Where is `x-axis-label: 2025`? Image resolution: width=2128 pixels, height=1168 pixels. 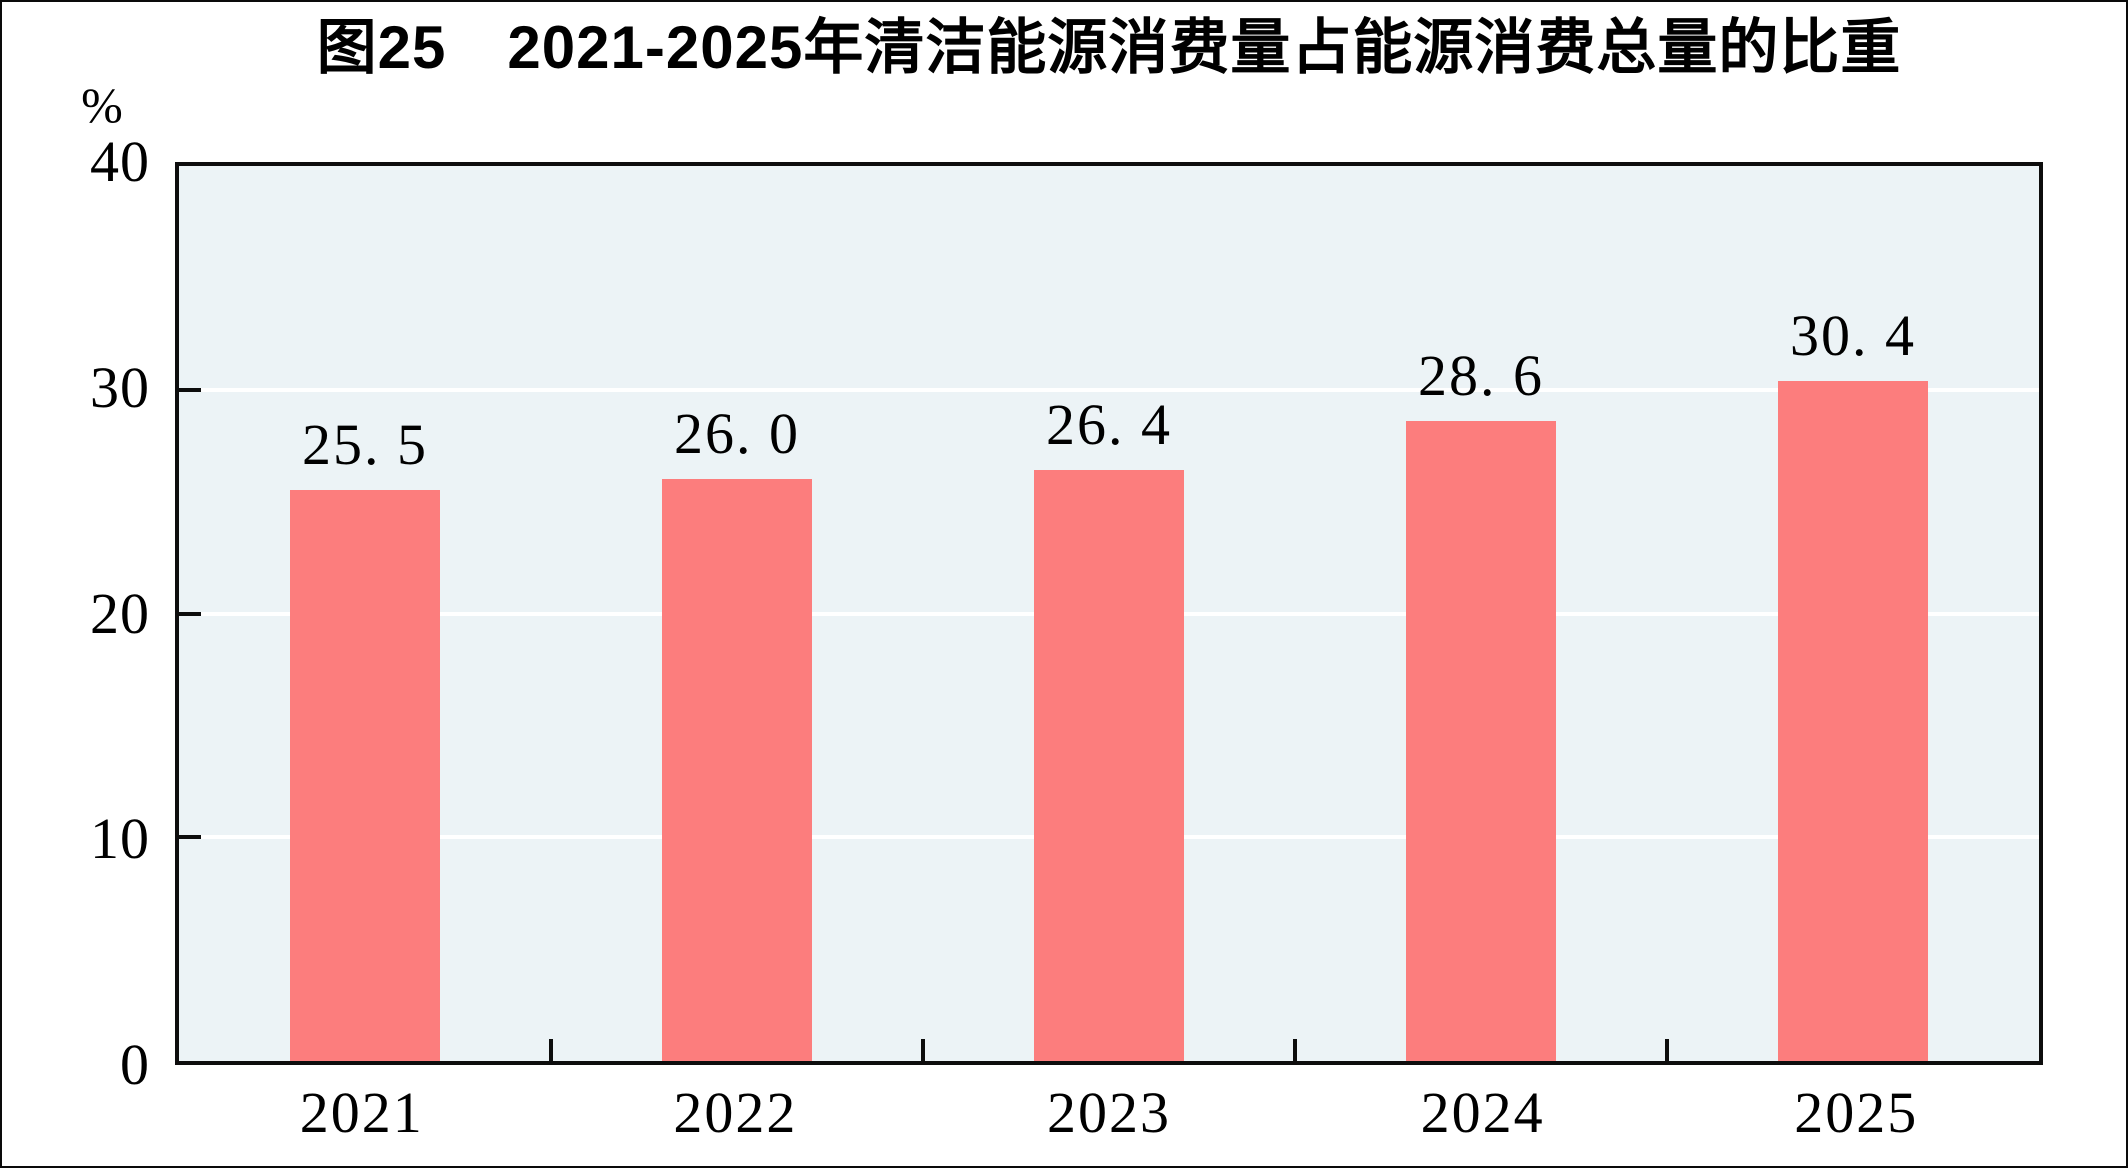 x-axis-label: 2025 is located at coordinates (1856, 1112).